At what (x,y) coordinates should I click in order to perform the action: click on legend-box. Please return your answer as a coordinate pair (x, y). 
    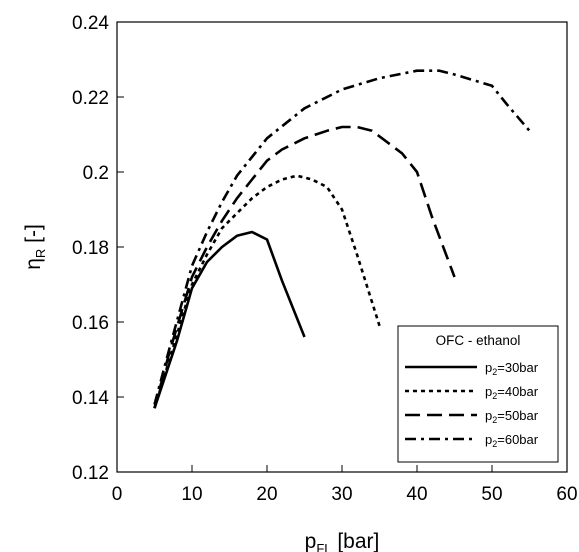
    Looking at the image, I should click on (478, 394).